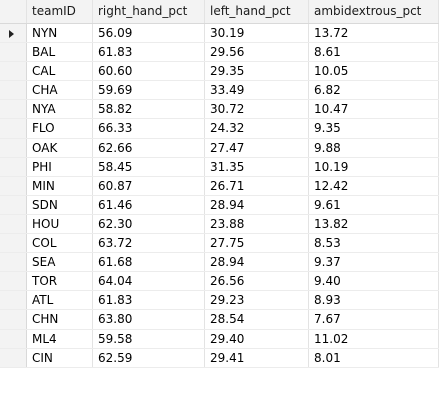 This screenshot has width=439, height=407. What do you see at coordinates (149, 147) in the screenshot?
I see `cell-right-hand-pct: 62.66` at bounding box center [149, 147].